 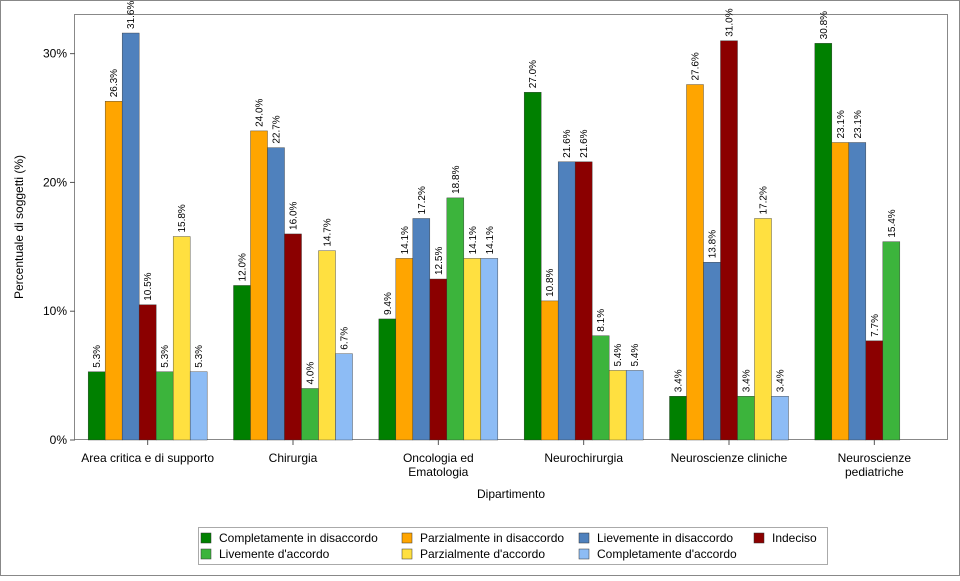 What do you see at coordinates (892, 223) in the screenshot?
I see `bar-value-label: 15.4%` at bounding box center [892, 223].